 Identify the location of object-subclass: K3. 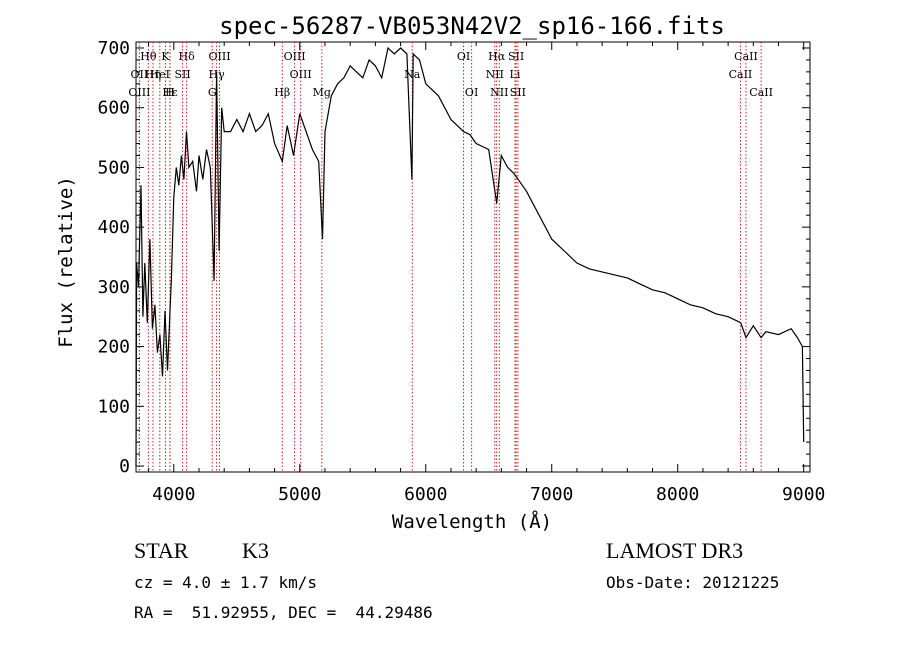
(255, 550).